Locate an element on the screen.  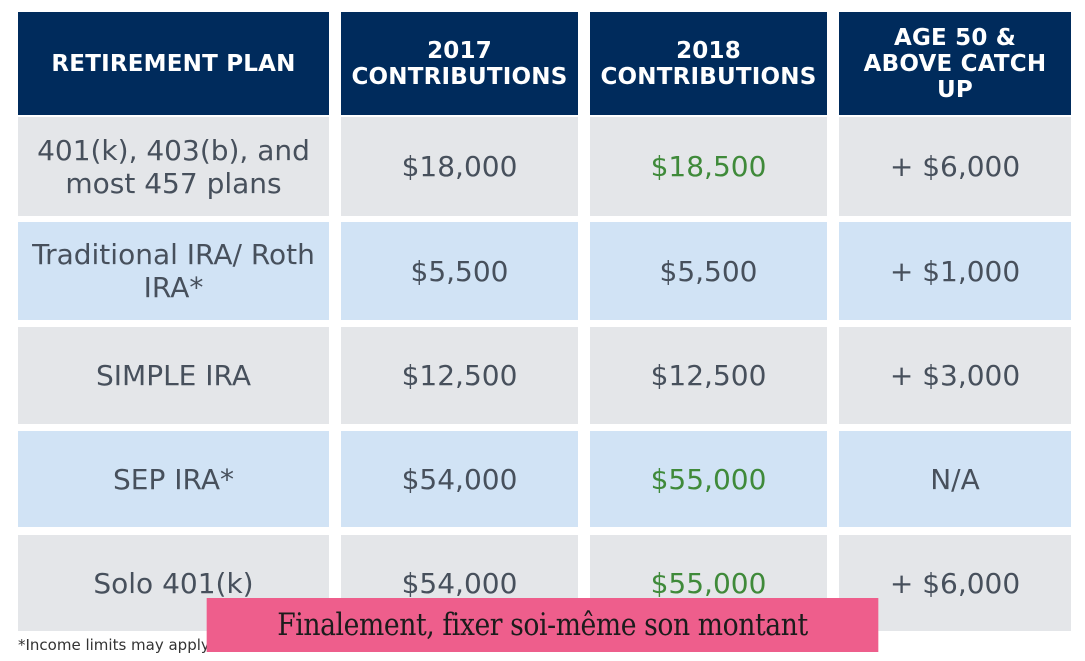
contribution-2017-cell: $12,500 is located at coordinates (459, 375).